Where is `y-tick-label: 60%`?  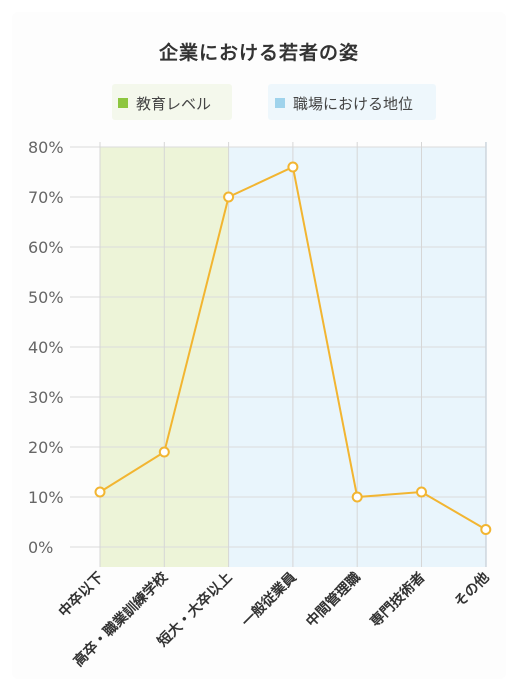
y-tick-label: 60% is located at coordinates (46, 247).